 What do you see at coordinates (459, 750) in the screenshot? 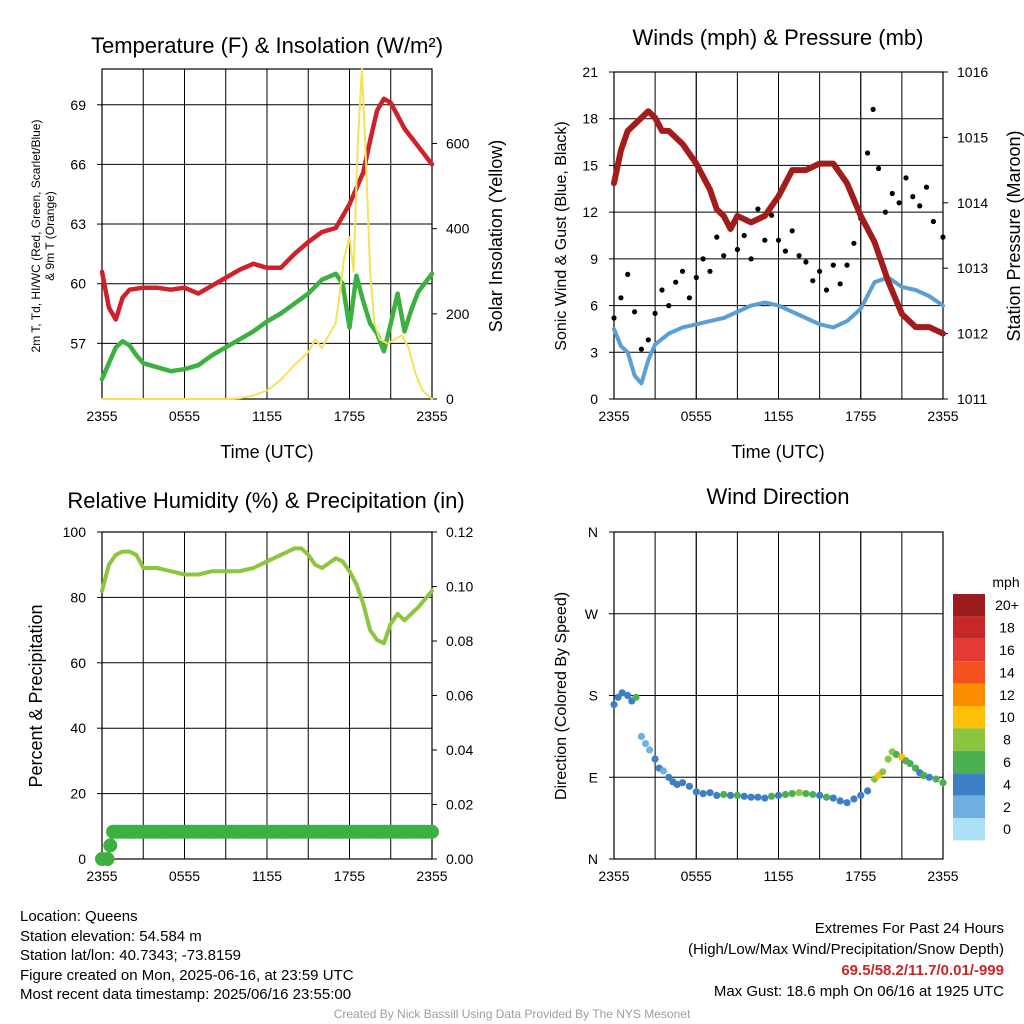
I see `y-tick-label-right: 0.04` at bounding box center [459, 750].